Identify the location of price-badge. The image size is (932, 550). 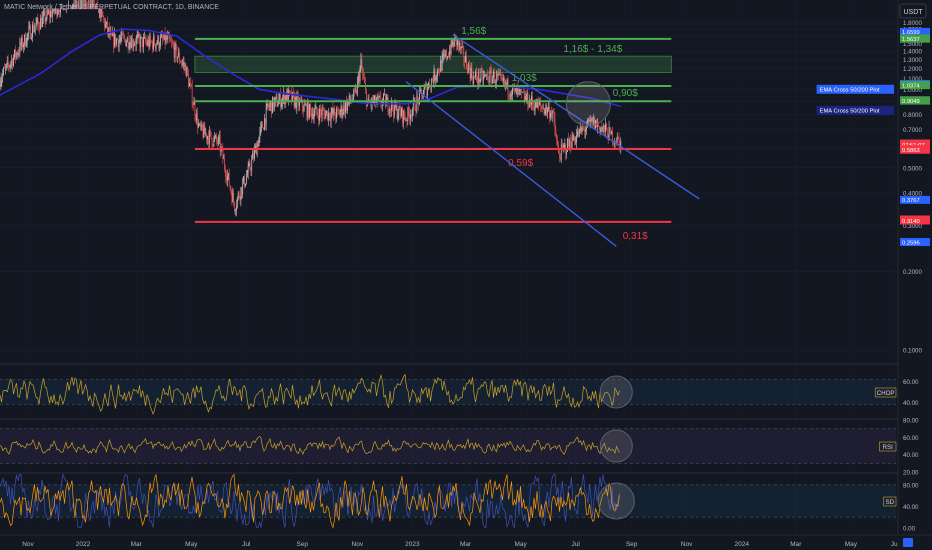
(915, 100).